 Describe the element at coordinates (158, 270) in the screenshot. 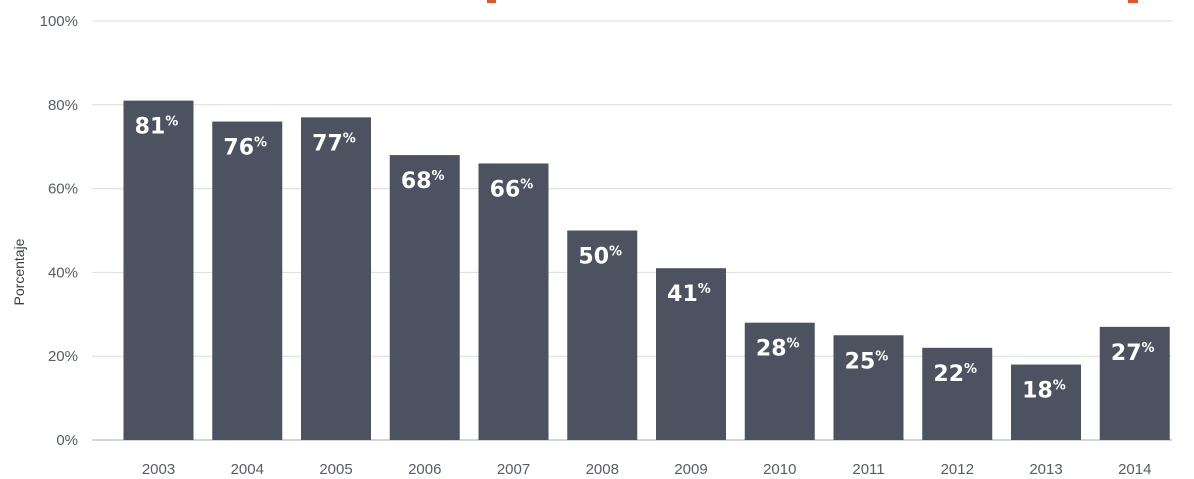

I see `bar-2003` at that location.